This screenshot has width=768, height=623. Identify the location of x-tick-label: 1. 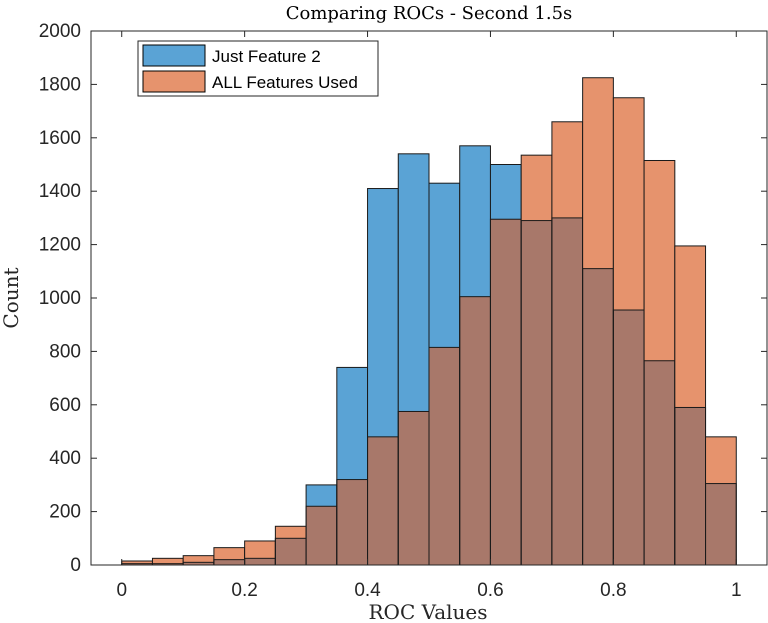
(736, 590).